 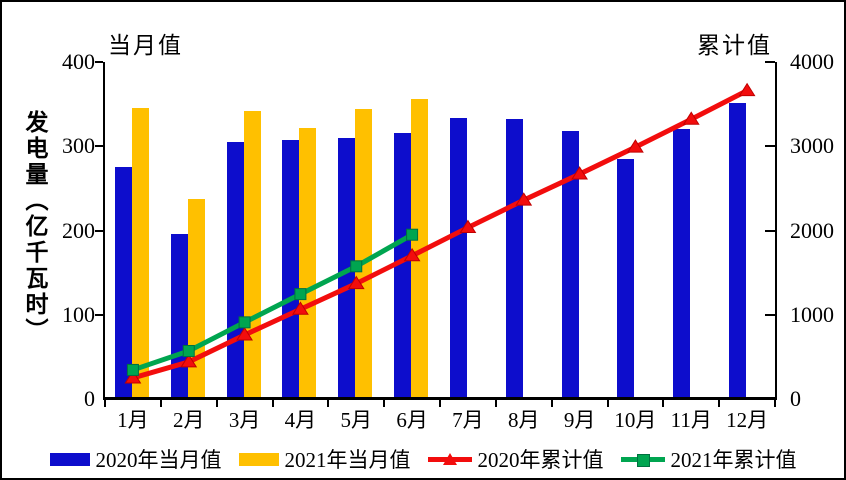 What do you see at coordinates (78, 314) in the screenshot?
I see `y-axis-tick-label-left: 100` at bounding box center [78, 314].